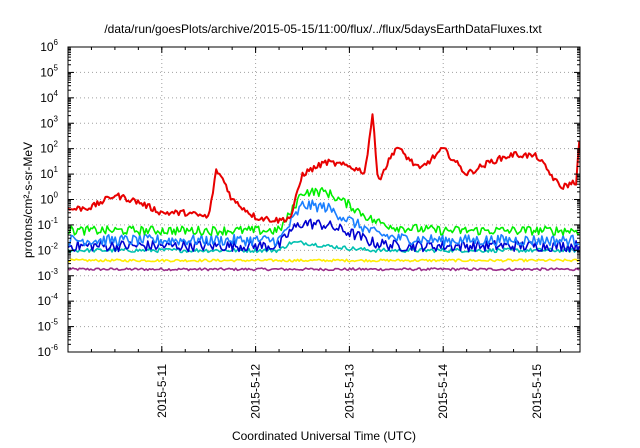 Image resolution: width=640 pixels, height=448 pixels. I want to click on y-tick-label: 10⁵, so click(49, 71).